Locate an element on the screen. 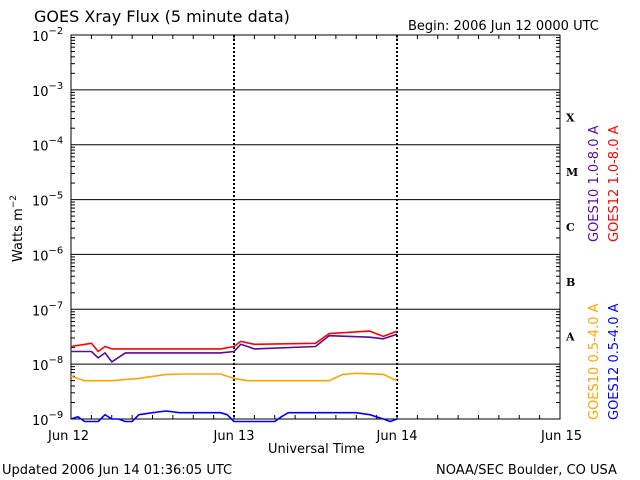 This screenshot has height=480, width=640. legend-label: GOES10 1.0-8.0 A is located at coordinates (594, 183).